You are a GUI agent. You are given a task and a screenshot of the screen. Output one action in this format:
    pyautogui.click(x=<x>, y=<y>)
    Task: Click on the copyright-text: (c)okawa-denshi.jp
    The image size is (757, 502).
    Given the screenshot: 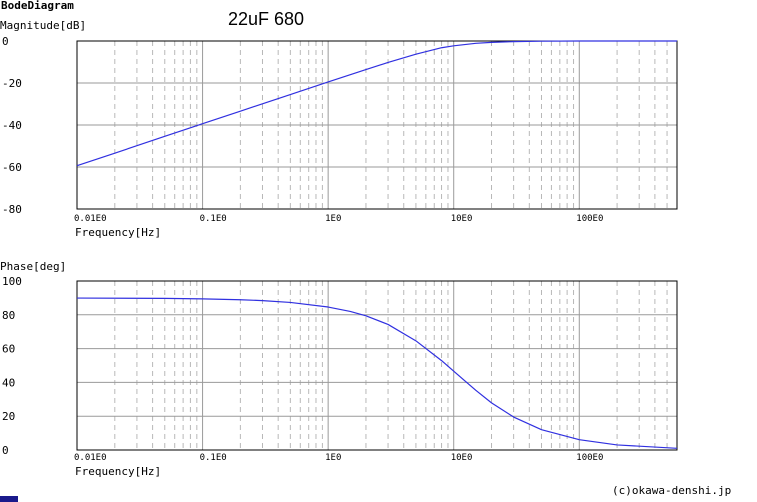 What is the action you would take?
    pyautogui.click(x=672, y=490)
    